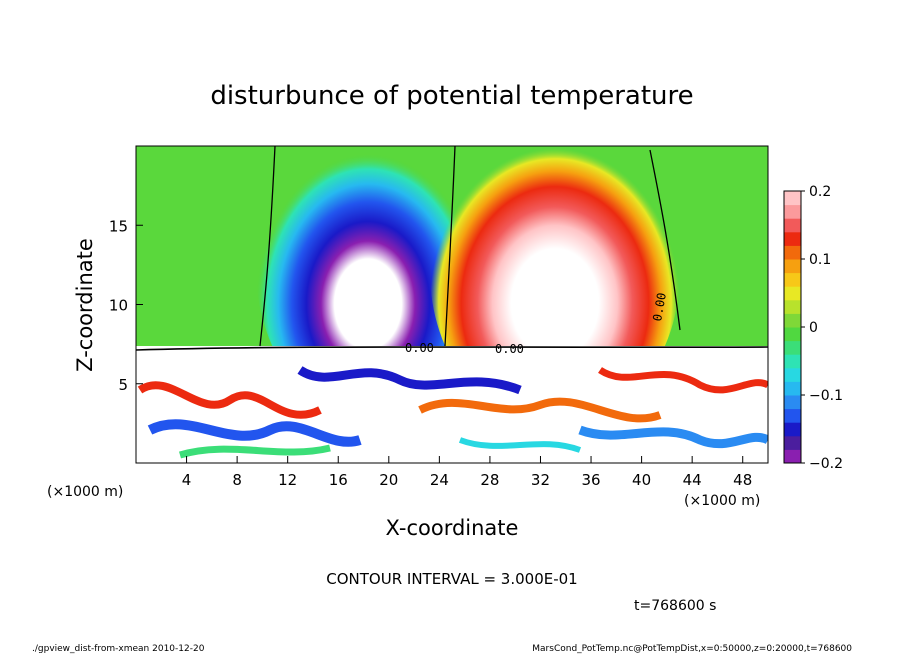 The height and width of the screenshot is (654, 904). What do you see at coordinates (85, 305) in the screenshot?
I see `y-axis-label: Z-coordinate` at bounding box center [85, 305].